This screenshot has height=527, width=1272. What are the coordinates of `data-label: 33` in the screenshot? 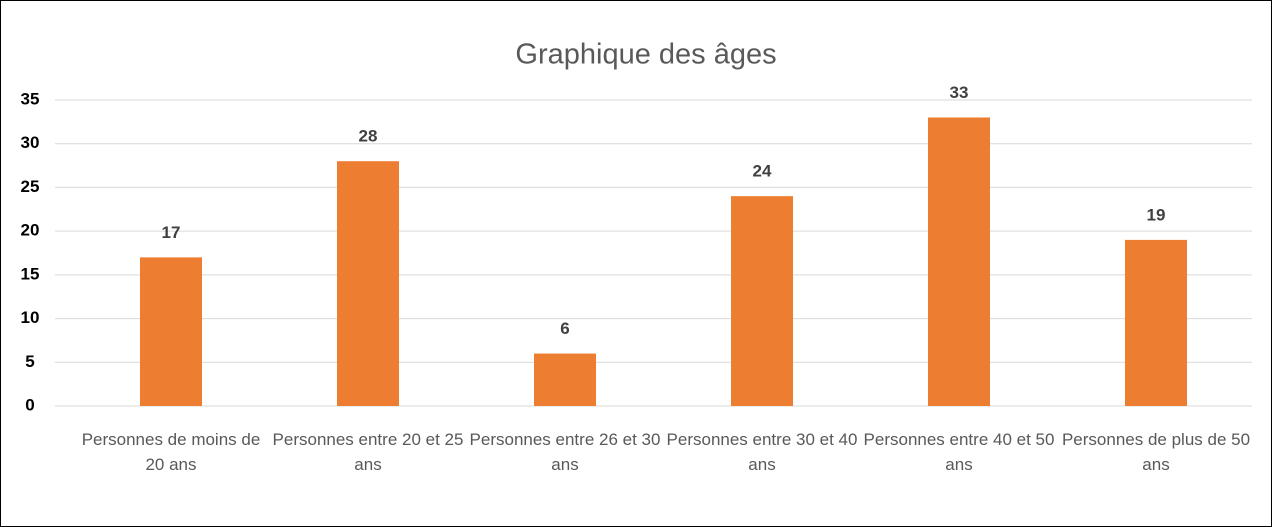 It's located at (959, 92).